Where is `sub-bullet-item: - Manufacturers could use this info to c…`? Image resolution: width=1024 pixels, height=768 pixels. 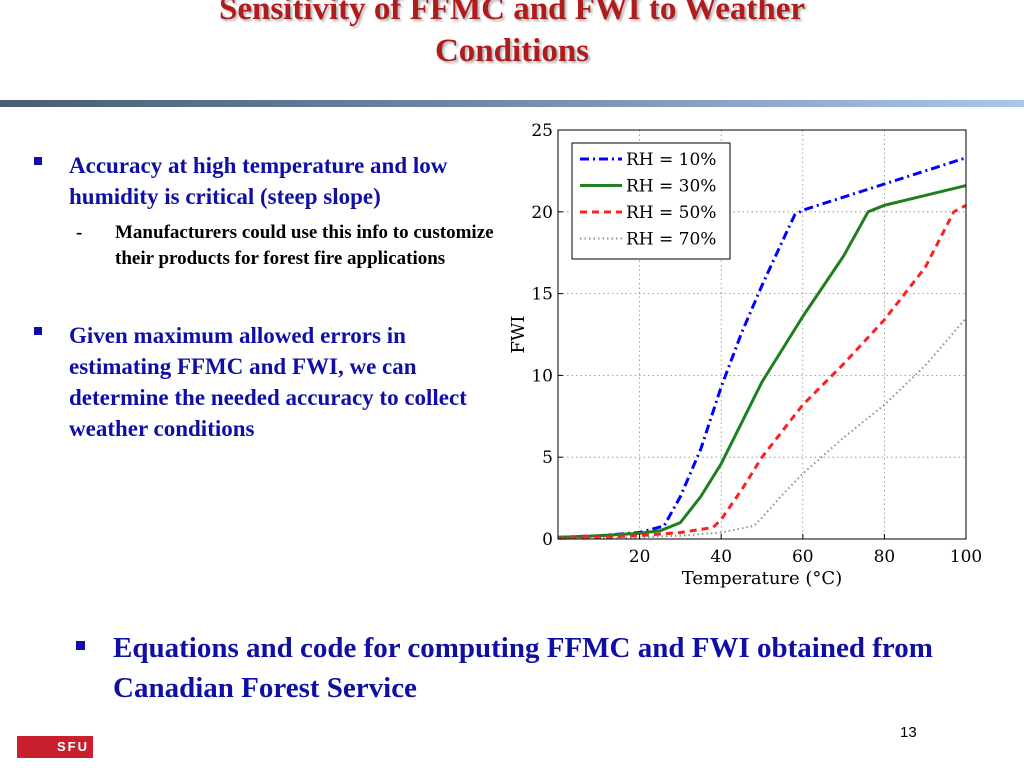
sub-bullet-item: - Manufacturers could use this info to c… is located at coordinates (269, 246).